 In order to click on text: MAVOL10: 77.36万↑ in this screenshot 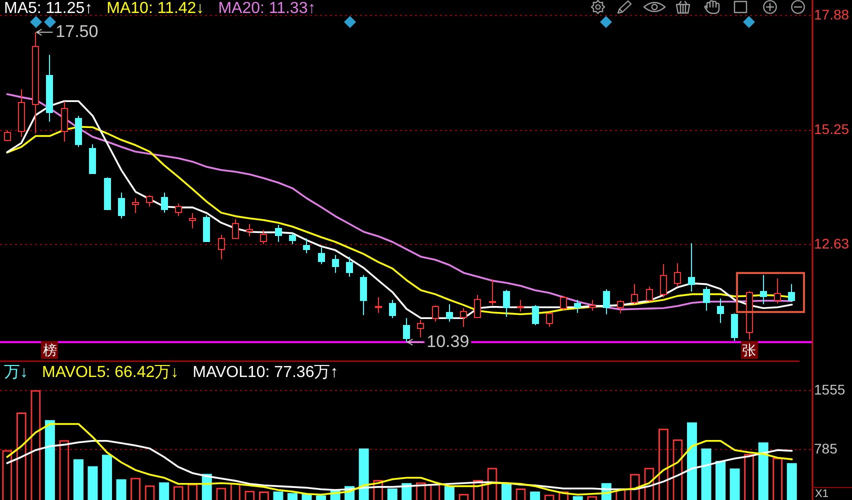, I will do `click(265, 372)`.